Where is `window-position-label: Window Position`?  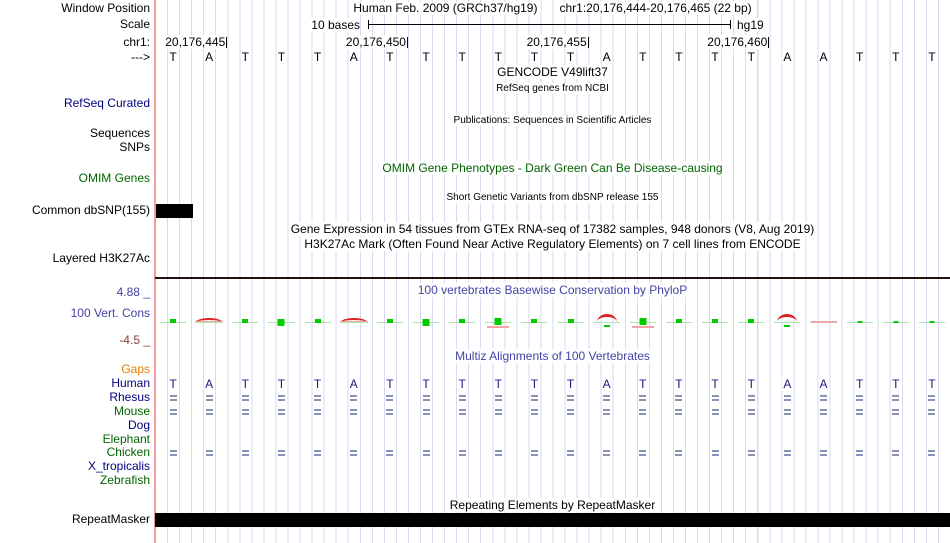 window-position-label: Window Position is located at coordinates (105, 8).